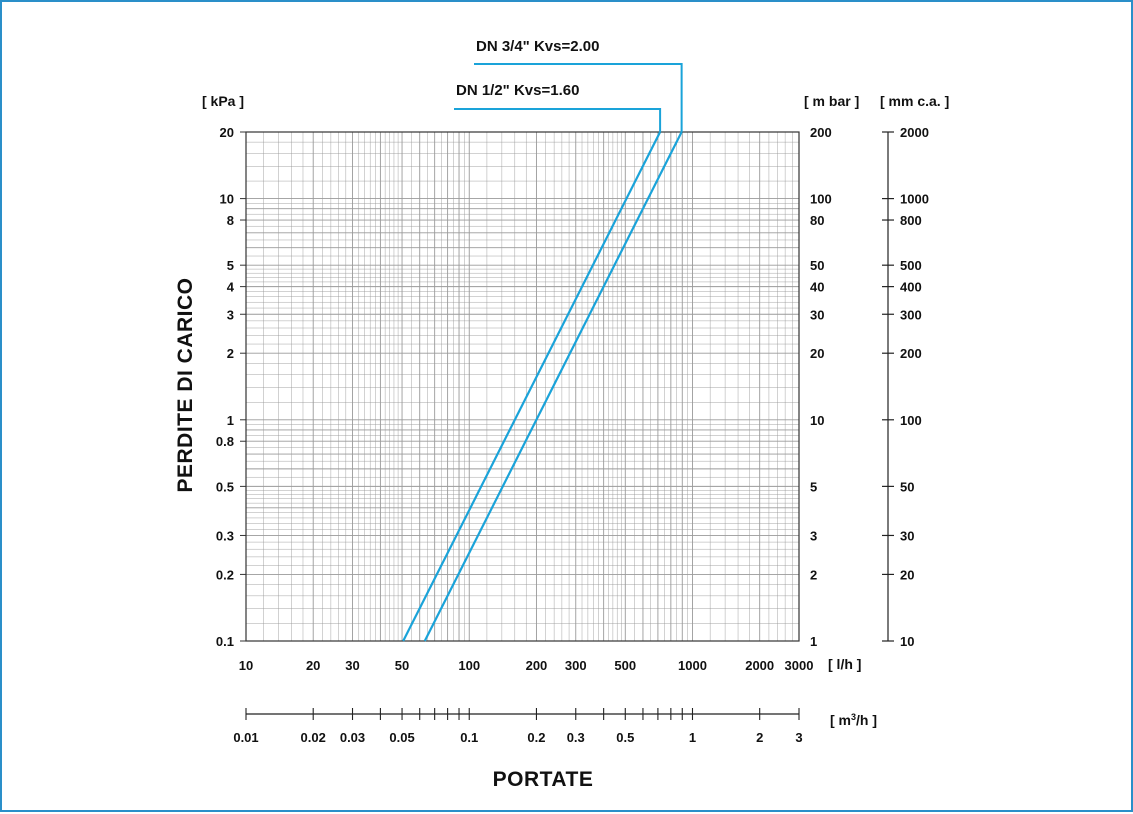 This screenshot has width=1133, height=814. What do you see at coordinates (911, 265) in the screenshot?
I see `y3-tick-label: 500` at bounding box center [911, 265].